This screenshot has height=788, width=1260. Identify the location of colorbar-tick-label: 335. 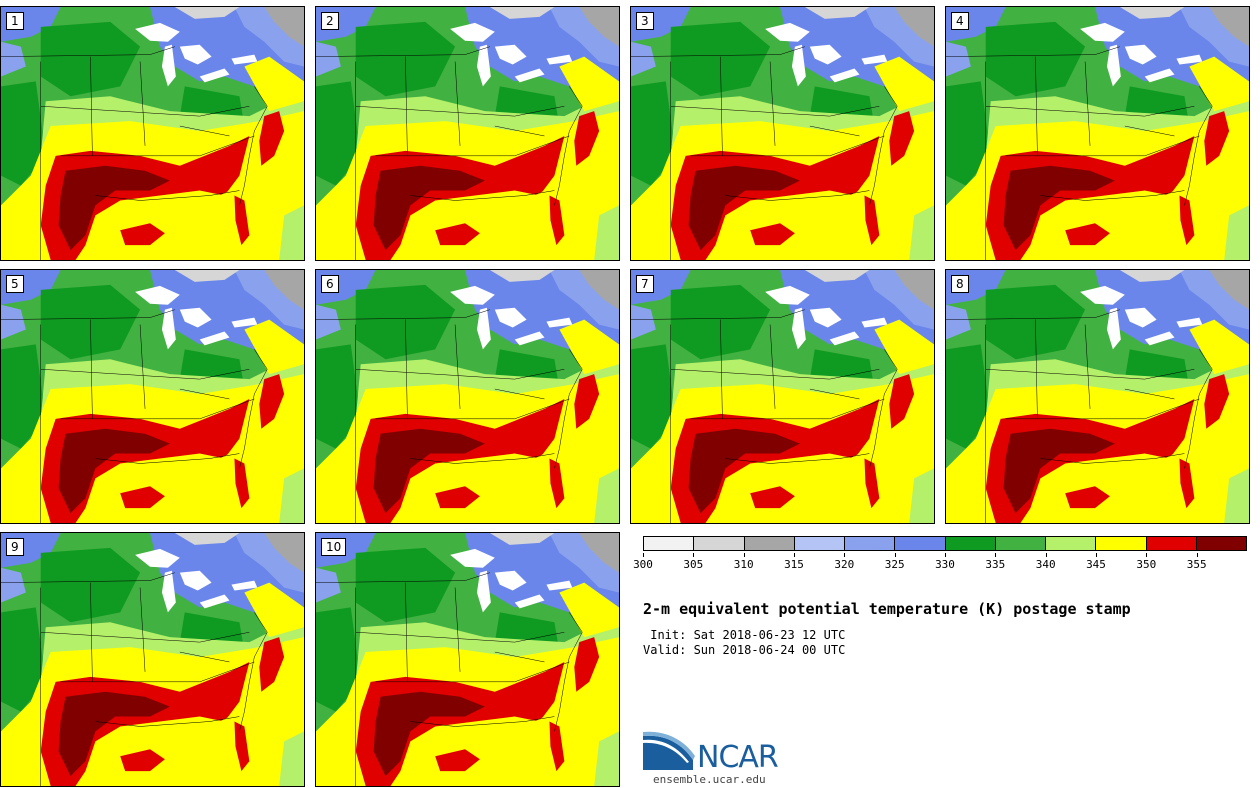
(995, 564).